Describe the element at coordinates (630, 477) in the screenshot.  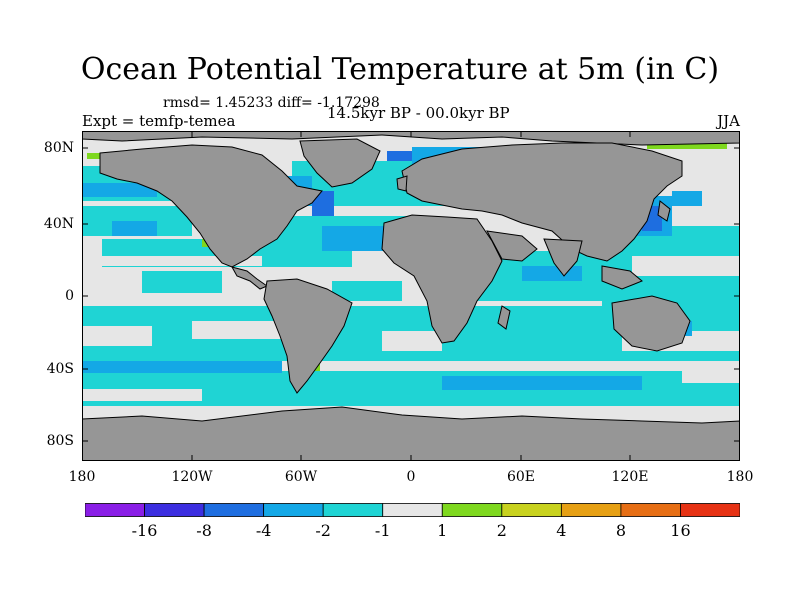
I see `lon-label-120e: 120E` at that location.